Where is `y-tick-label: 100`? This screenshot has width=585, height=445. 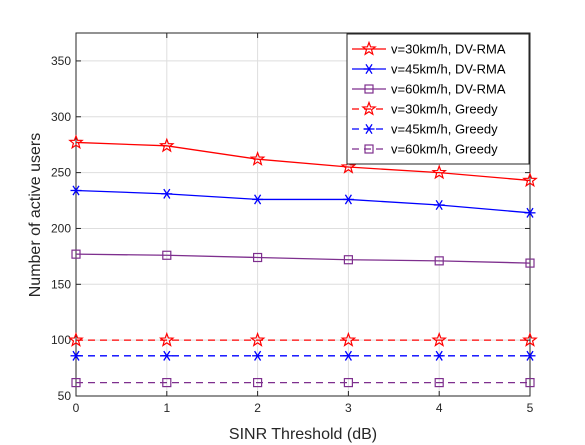 y-tick-label: 100 is located at coordinates (61, 340).